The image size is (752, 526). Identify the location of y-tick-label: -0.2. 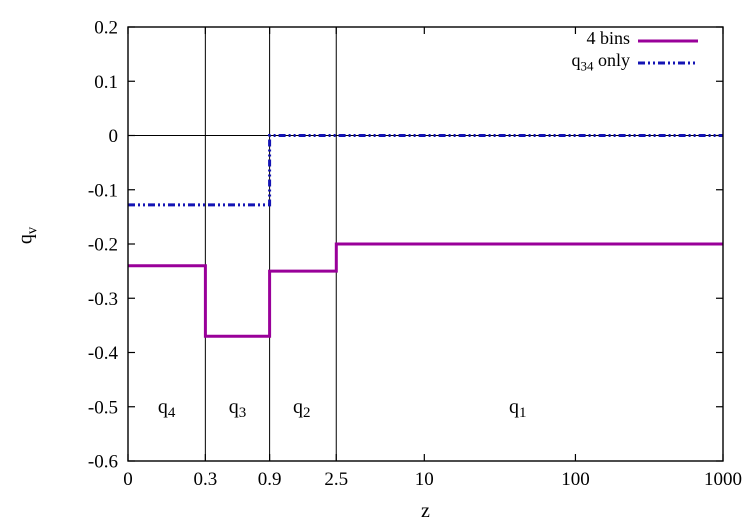
(103, 245).